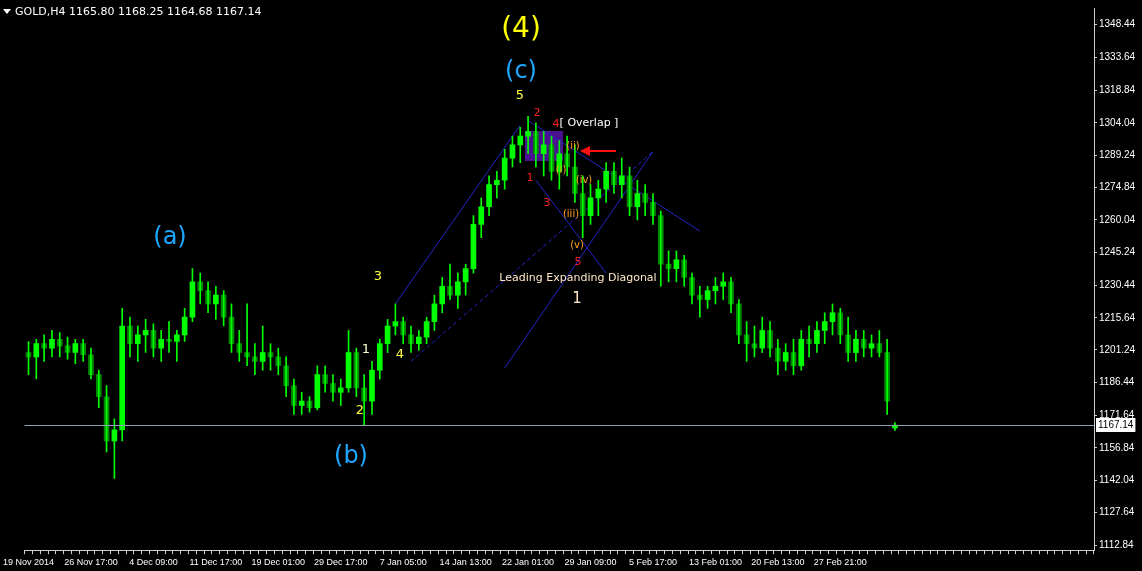 This screenshot has height=571, width=1142. I want to click on x-tick-label: 26 Nov 17:00, so click(91, 562).